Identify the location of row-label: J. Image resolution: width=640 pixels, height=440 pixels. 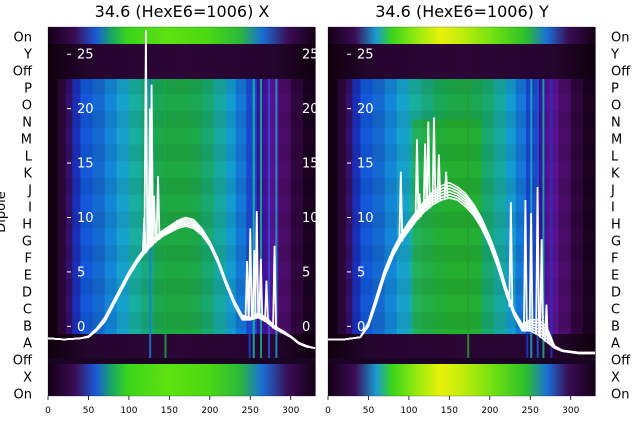
(29, 191).